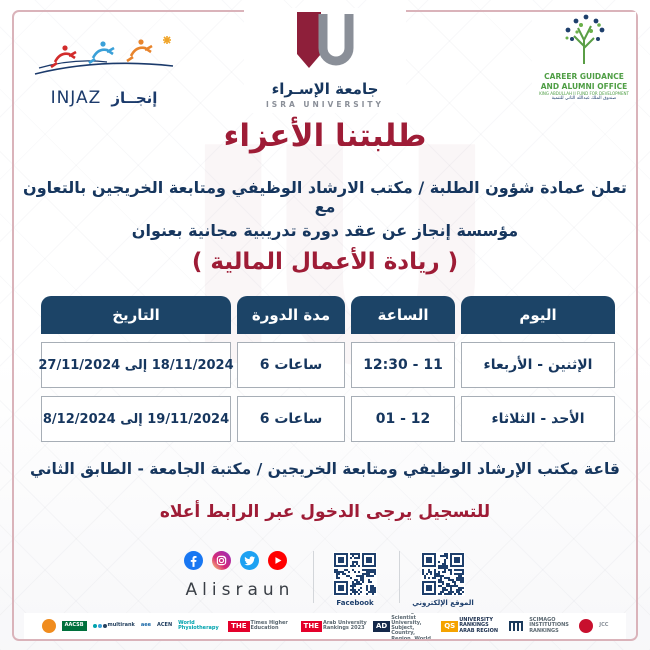  What do you see at coordinates (586, 626) in the screenshot?
I see `seal-red-logo` at bounding box center [586, 626].